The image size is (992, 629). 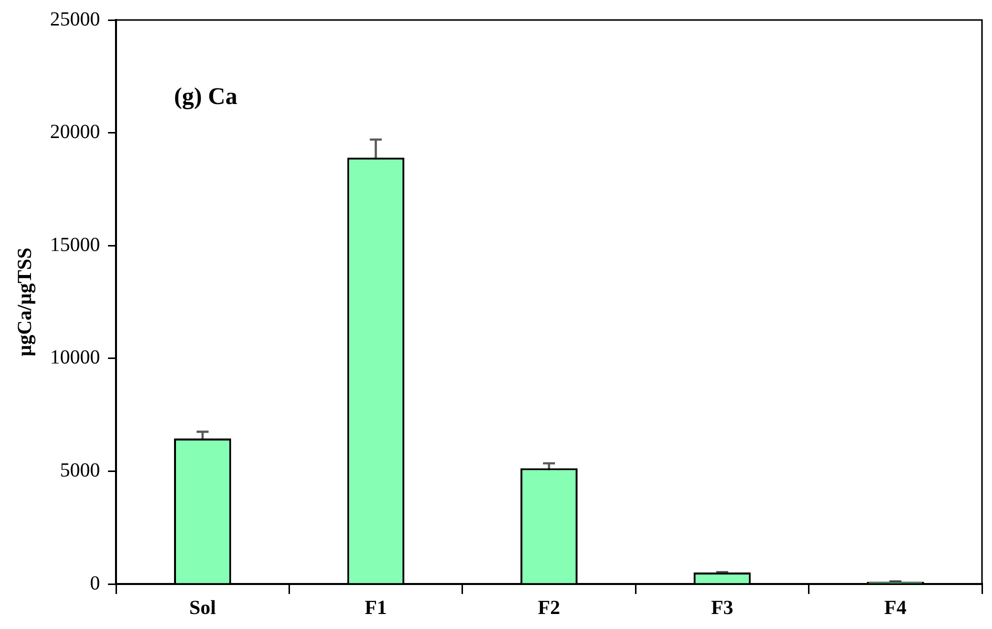 What do you see at coordinates (895, 608) in the screenshot?
I see `x-tick-label: F4` at bounding box center [895, 608].